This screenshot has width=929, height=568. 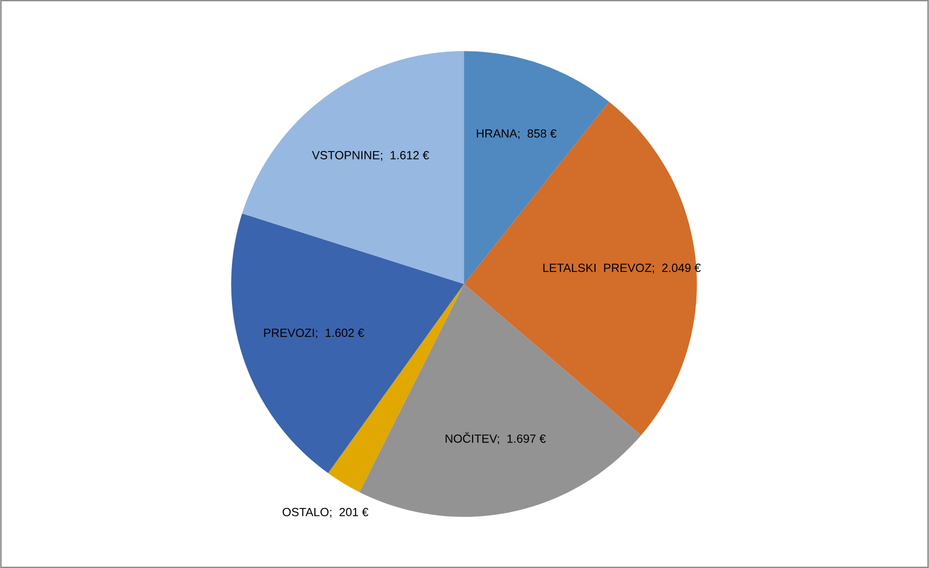 What do you see at coordinates (325, 513) in the screenshot?
I see `slice-label: OSTALO; 201 €` at bounding box center [325, 513].